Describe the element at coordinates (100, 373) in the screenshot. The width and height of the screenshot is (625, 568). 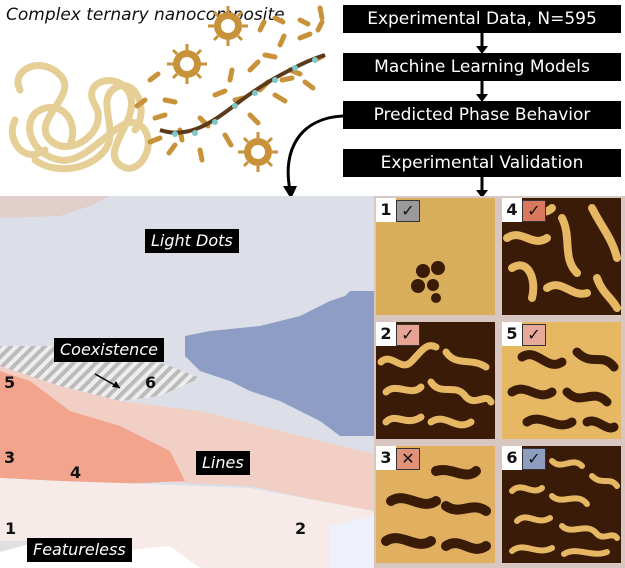
I see `coexistence-region` at that location.